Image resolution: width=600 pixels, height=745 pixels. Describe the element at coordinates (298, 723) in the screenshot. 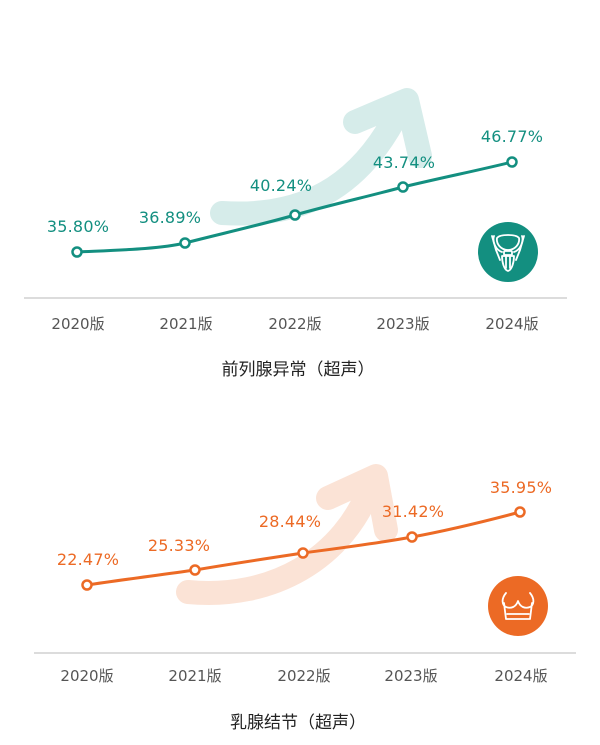

I see `chart-title: 乳腺结节（超声）` at that location.